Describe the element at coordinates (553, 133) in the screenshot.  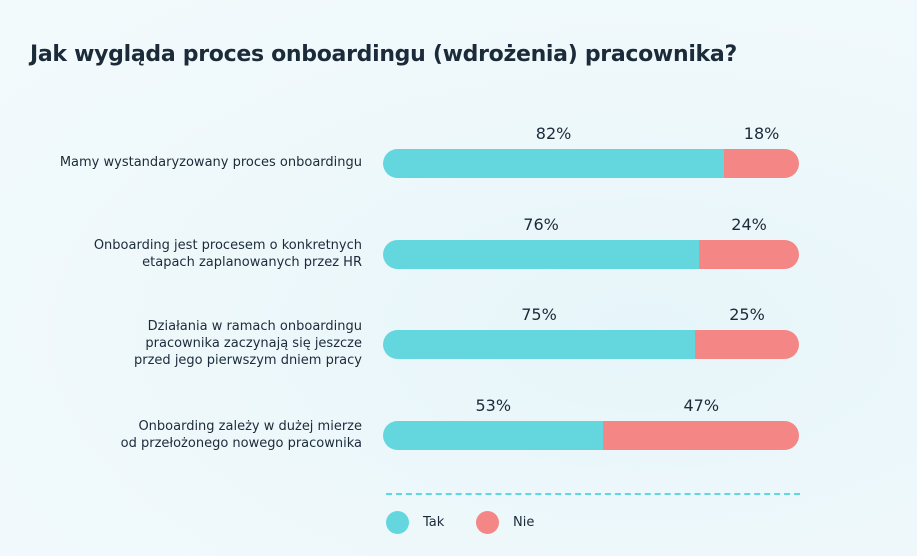
I see `data-label-tak: 82%` at that location.